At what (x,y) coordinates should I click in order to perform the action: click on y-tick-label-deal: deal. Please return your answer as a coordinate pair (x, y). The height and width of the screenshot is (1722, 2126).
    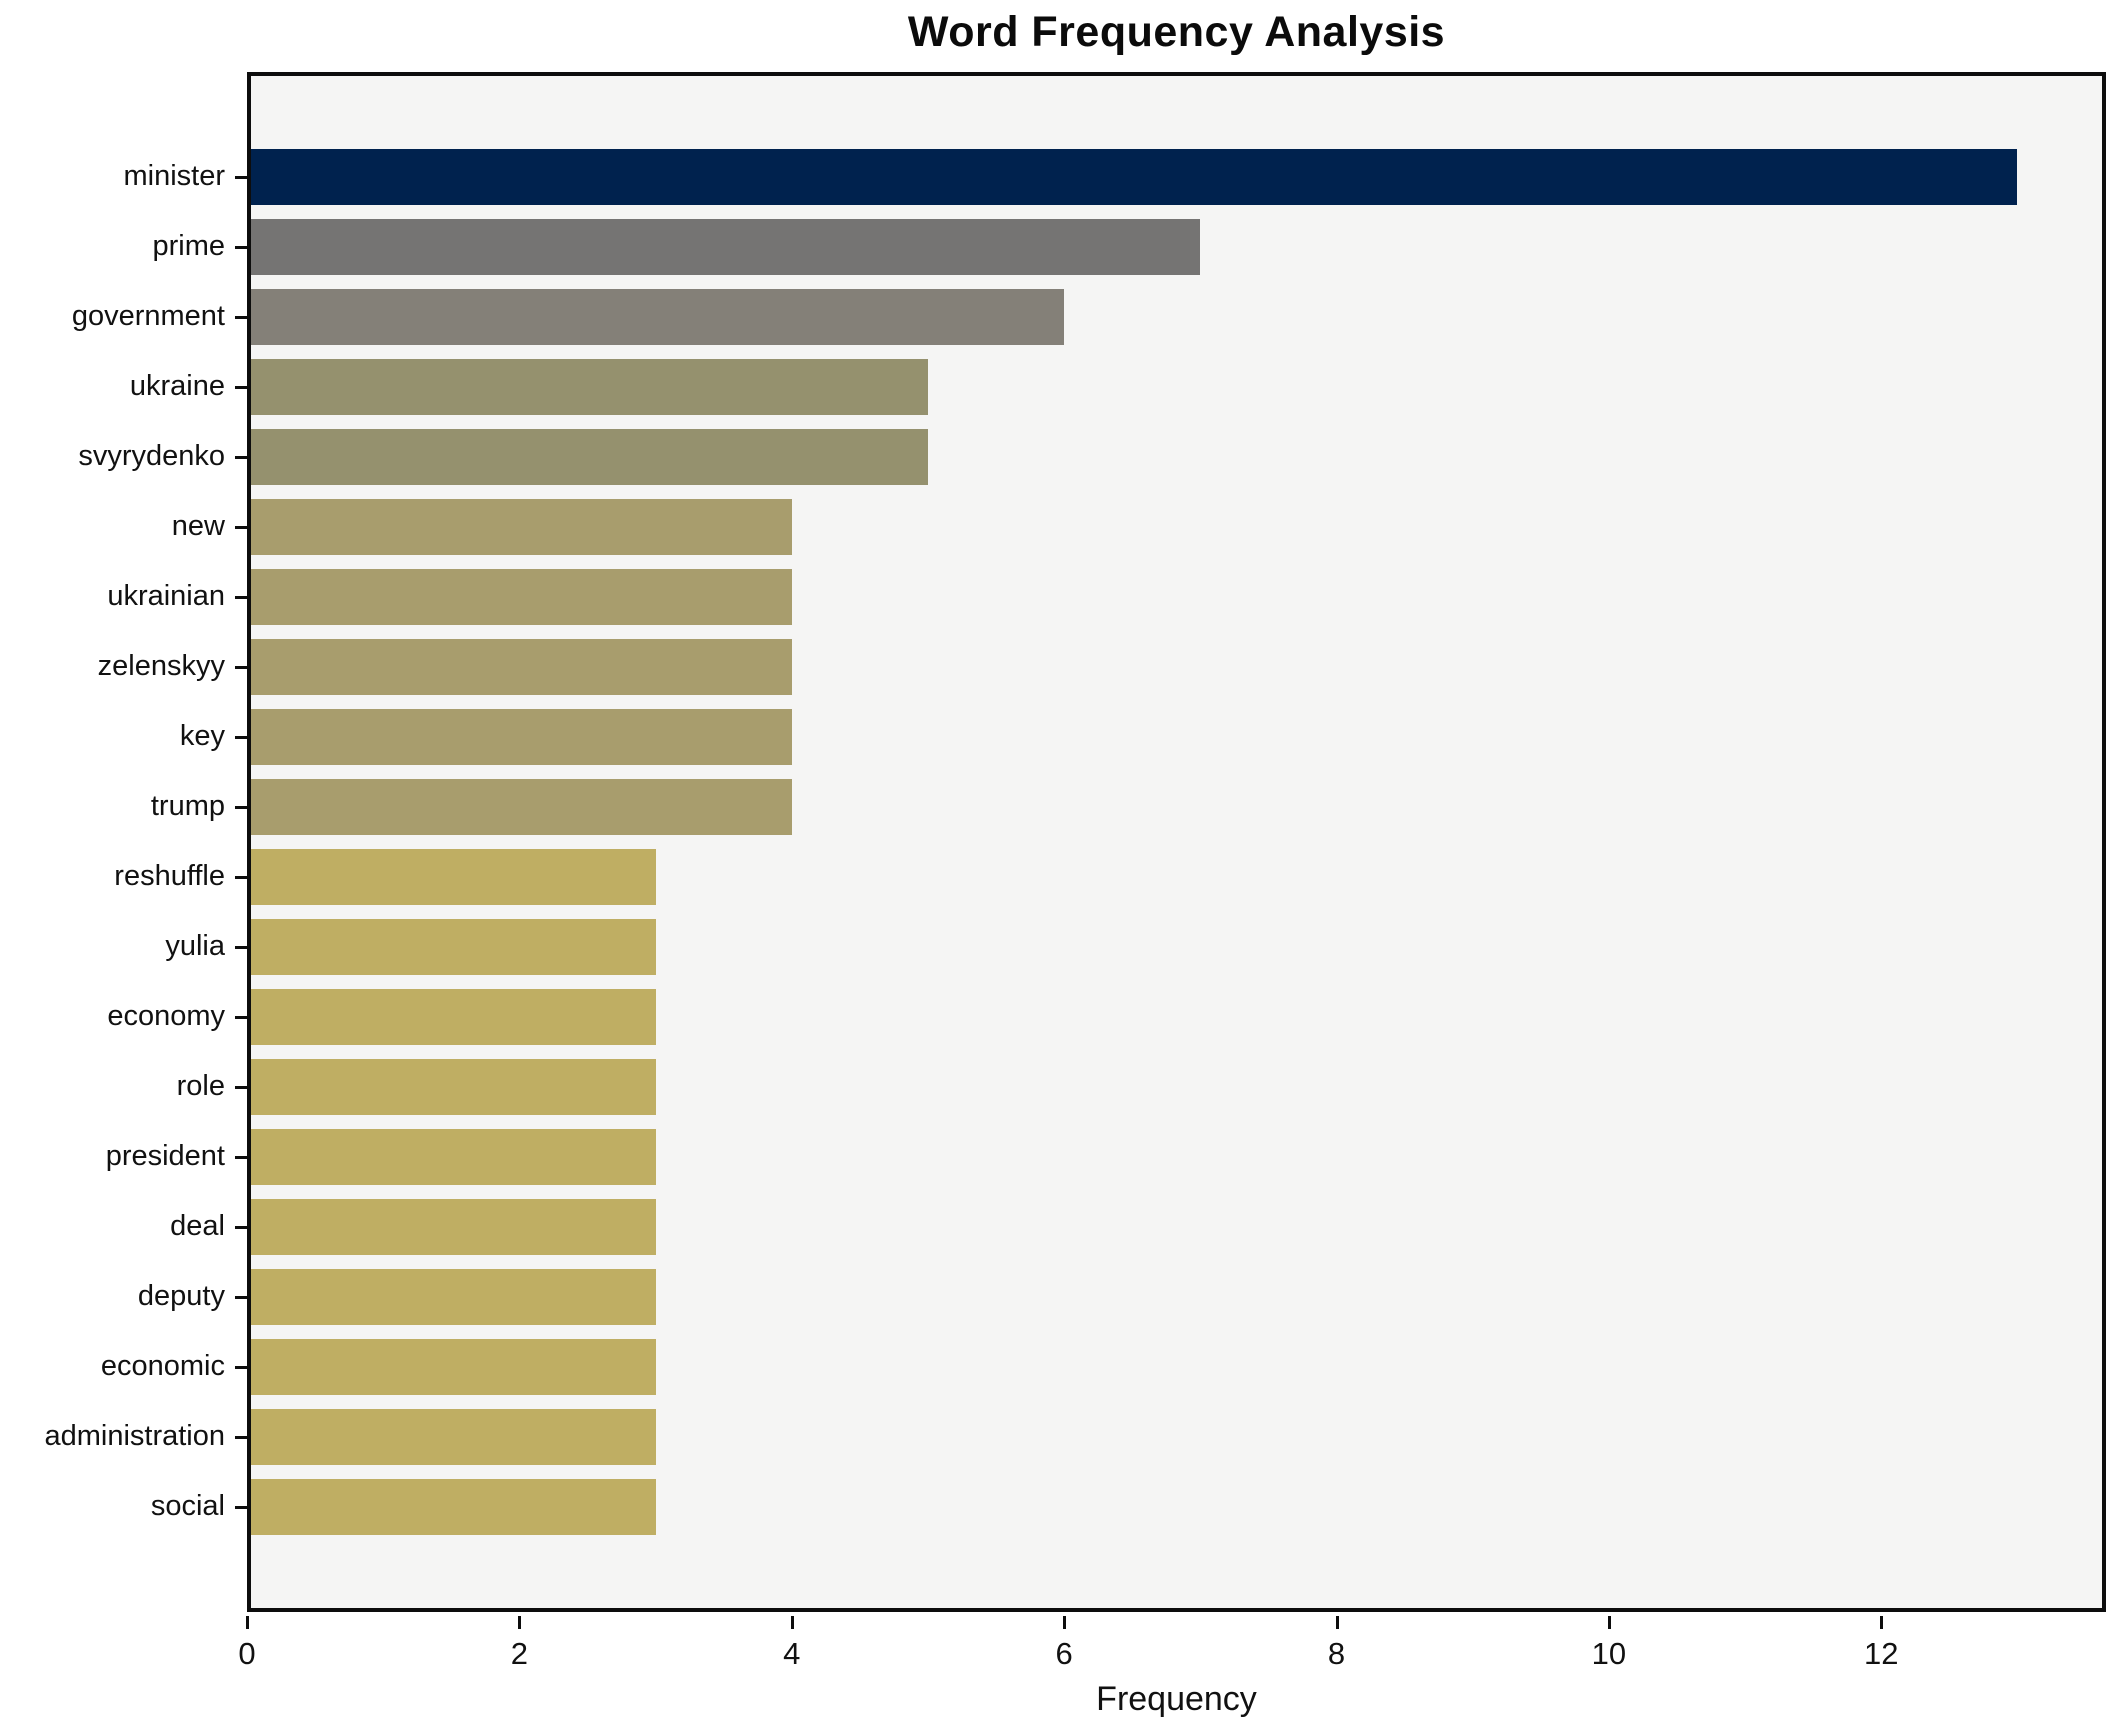
    Looking at the image, I should click on (197, 1226).